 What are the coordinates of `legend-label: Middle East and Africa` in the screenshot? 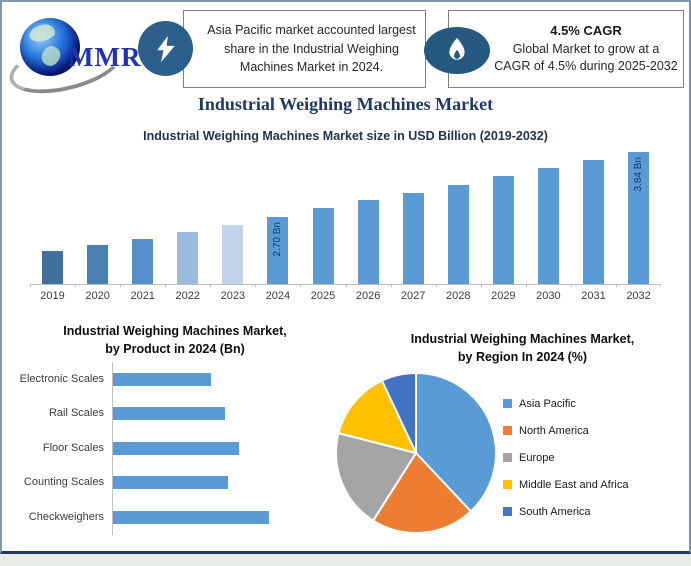 It's located at (574, 484).